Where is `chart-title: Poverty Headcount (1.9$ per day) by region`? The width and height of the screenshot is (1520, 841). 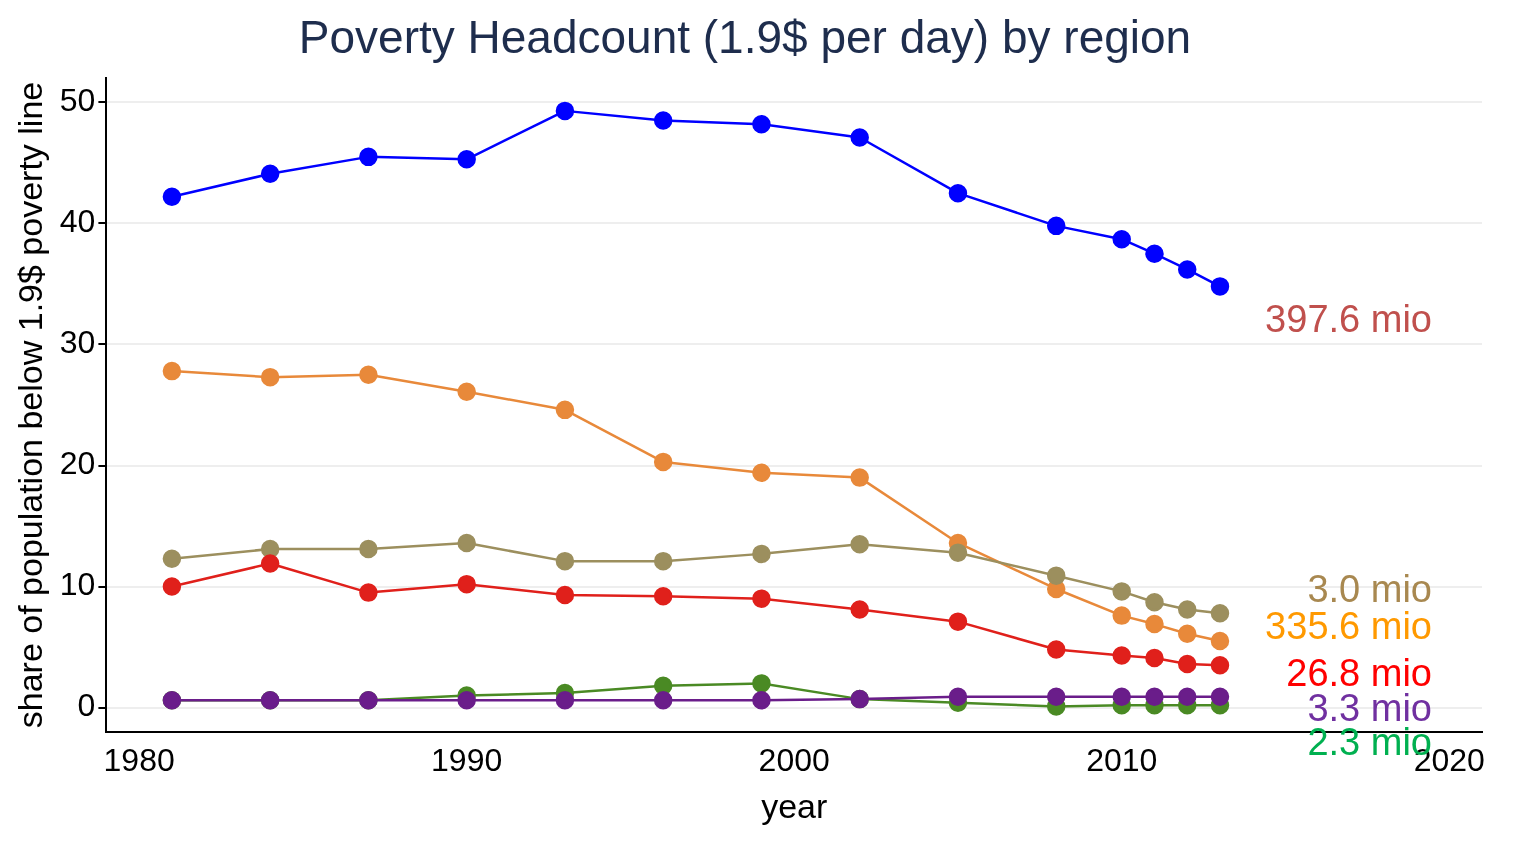 chart-title: Poverty Headcount (1.9$ per day) by region is located at coordinates (745, 37).